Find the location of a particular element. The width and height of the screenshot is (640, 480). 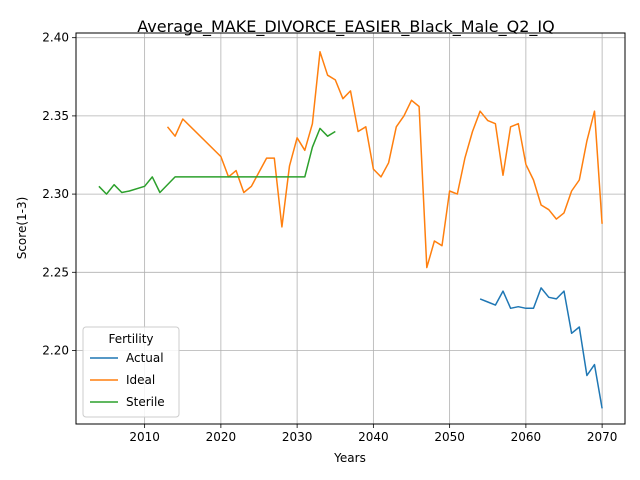

legend-entries: Actual Ideal Sterile is located at coordinates (127, 380).